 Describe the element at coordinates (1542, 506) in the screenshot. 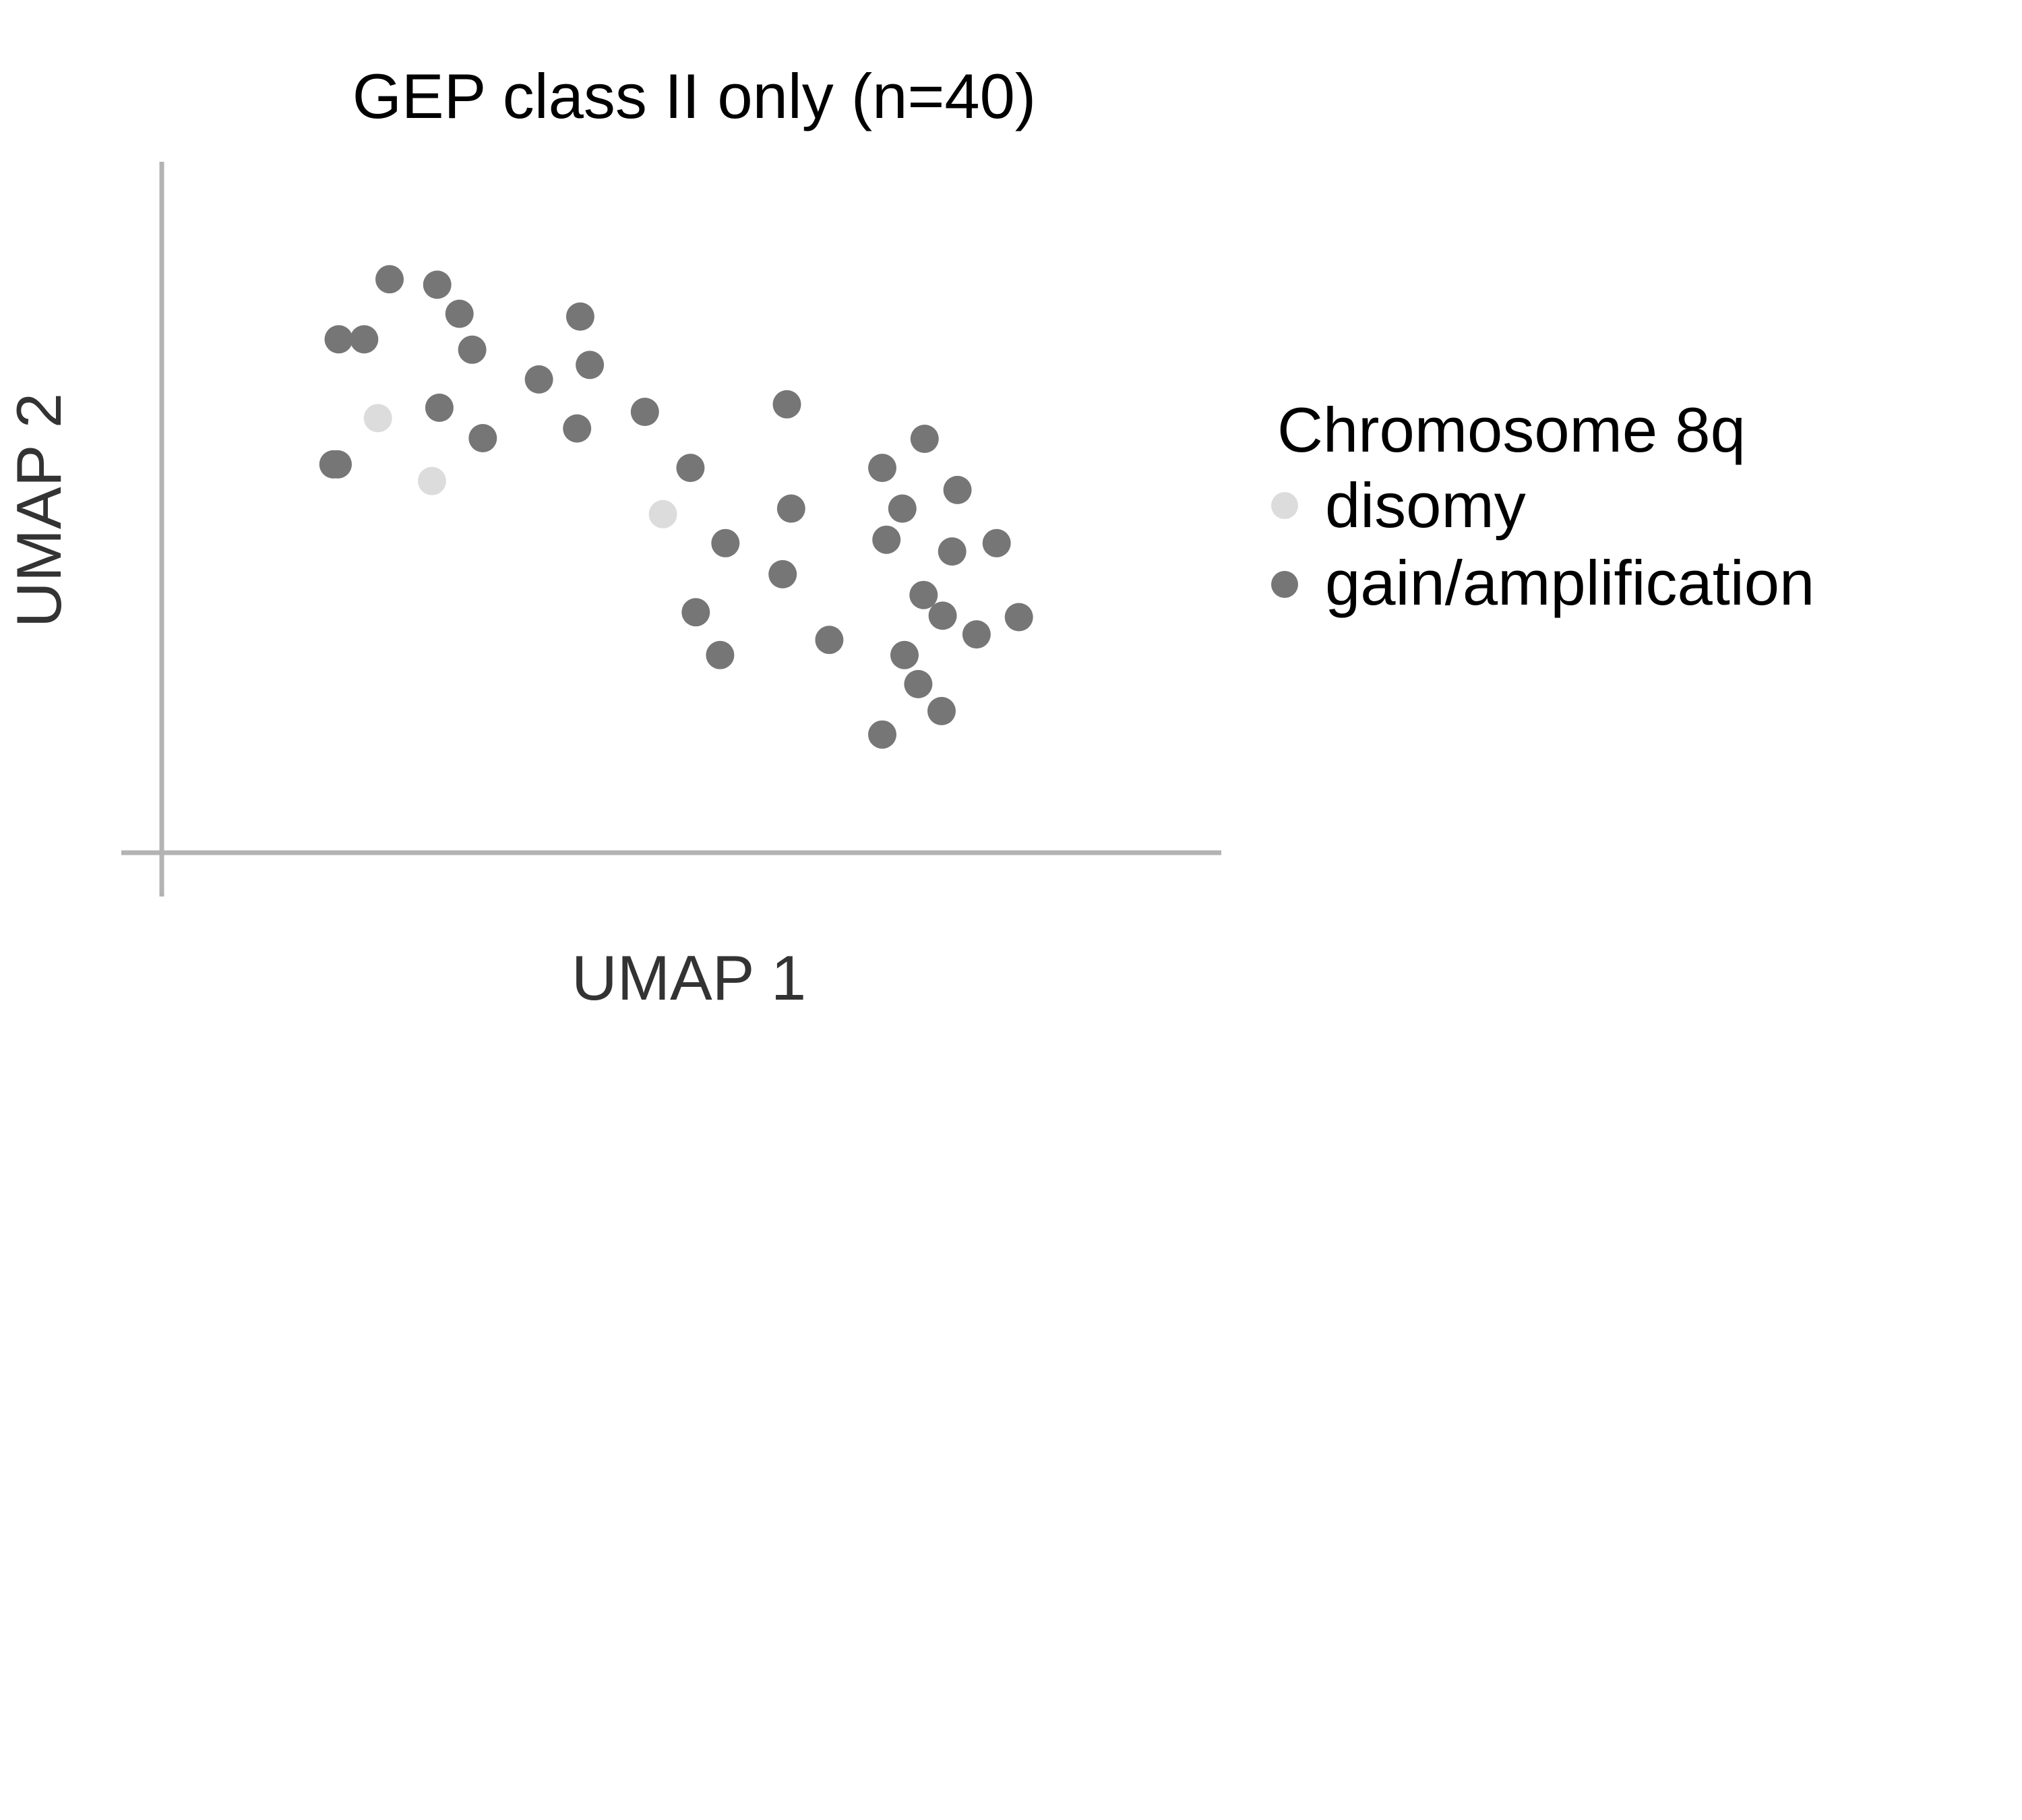

I see `legend: Chromosome 8q disomy gain/amplification` at that location.